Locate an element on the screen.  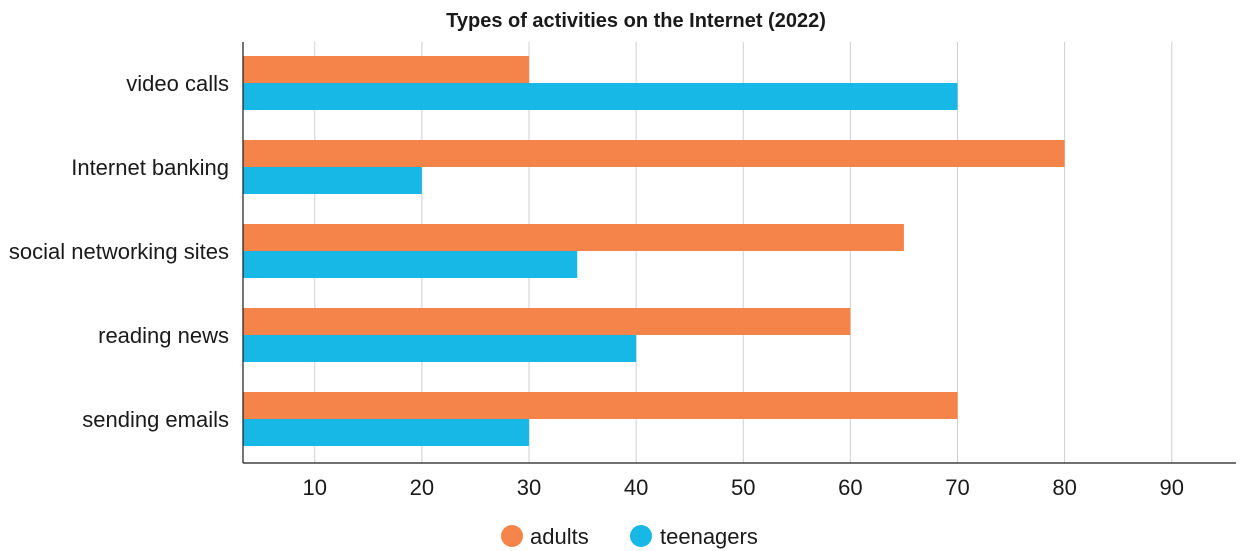
x-tick-label: 30 is located at coordinates (529, 487).